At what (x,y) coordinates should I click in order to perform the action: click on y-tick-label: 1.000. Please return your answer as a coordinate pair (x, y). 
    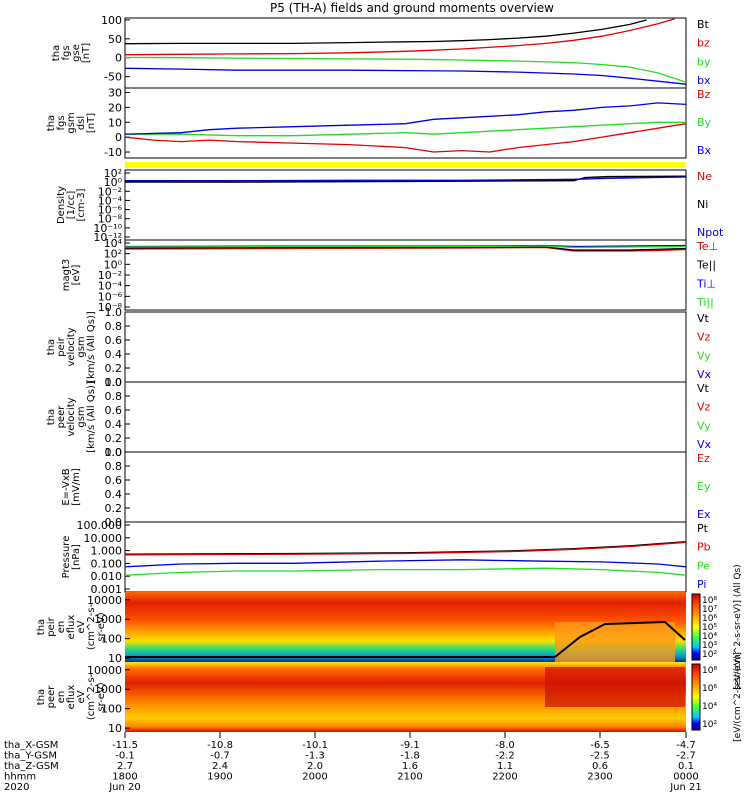
    Looking at the image, I should click on (107, 551).